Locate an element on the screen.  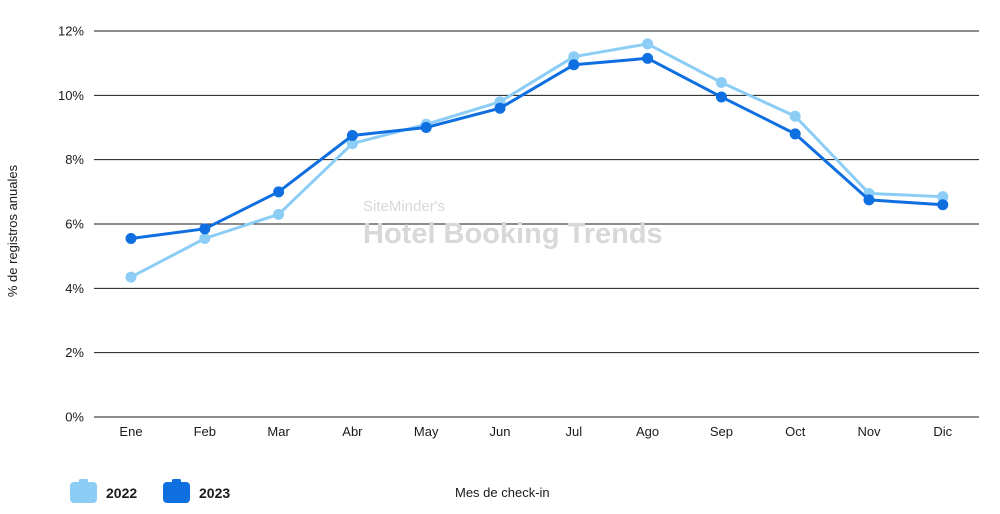
x-tick-label: Abr is located at coordinates (352, 431).